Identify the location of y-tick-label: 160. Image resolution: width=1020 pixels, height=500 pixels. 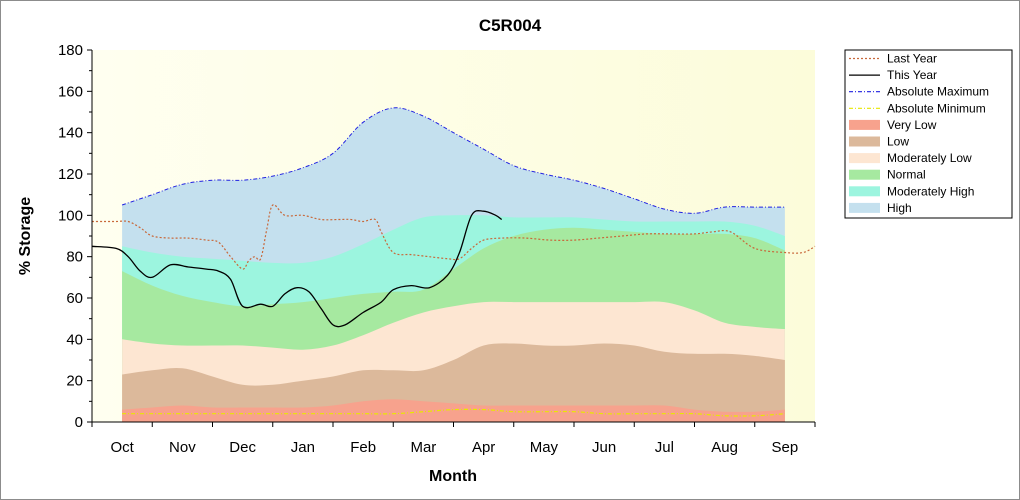
(70, 91).